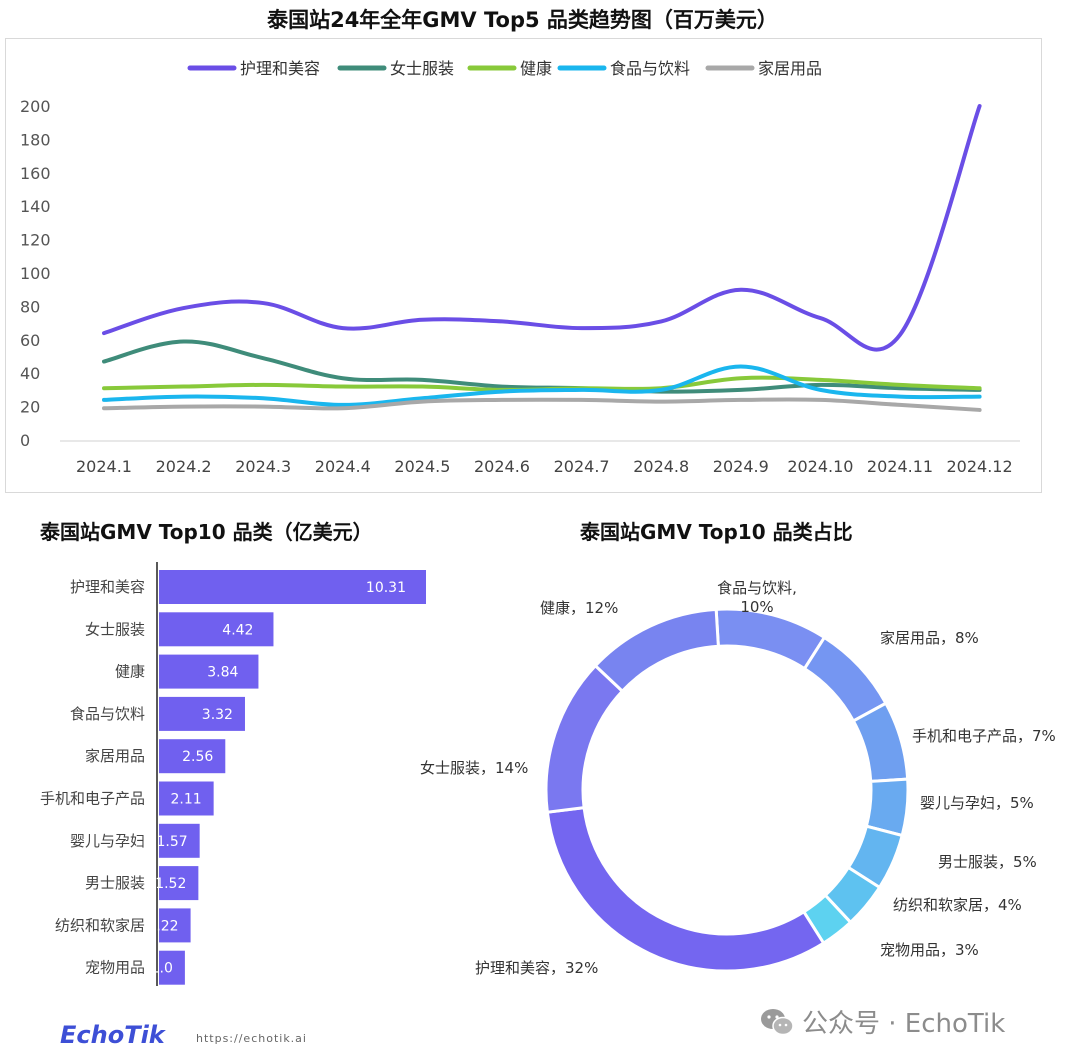  I want to click on x-tick-label: 2024.8, so click(661, 466).